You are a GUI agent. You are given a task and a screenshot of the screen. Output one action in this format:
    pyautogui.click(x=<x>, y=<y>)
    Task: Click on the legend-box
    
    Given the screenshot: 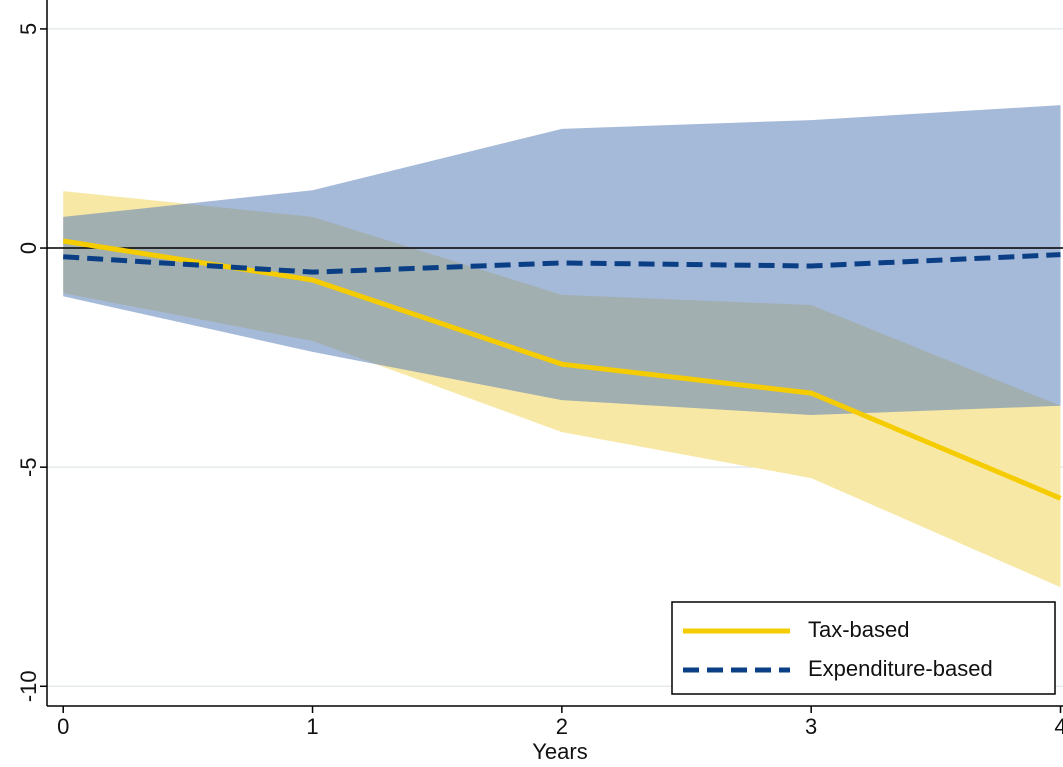 What is the action you would take?
    pyautogui.click(x=863, y=648)
    